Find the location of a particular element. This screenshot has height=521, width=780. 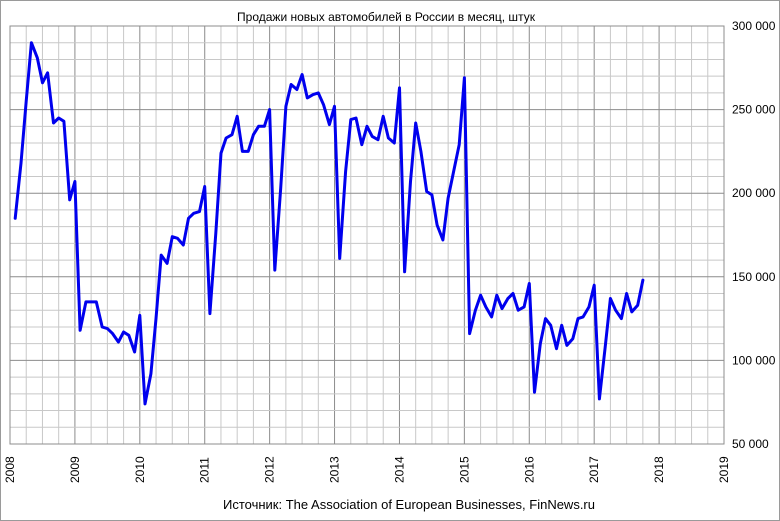

y-tick-label: 100 000 is located at coordinates (754, 360).